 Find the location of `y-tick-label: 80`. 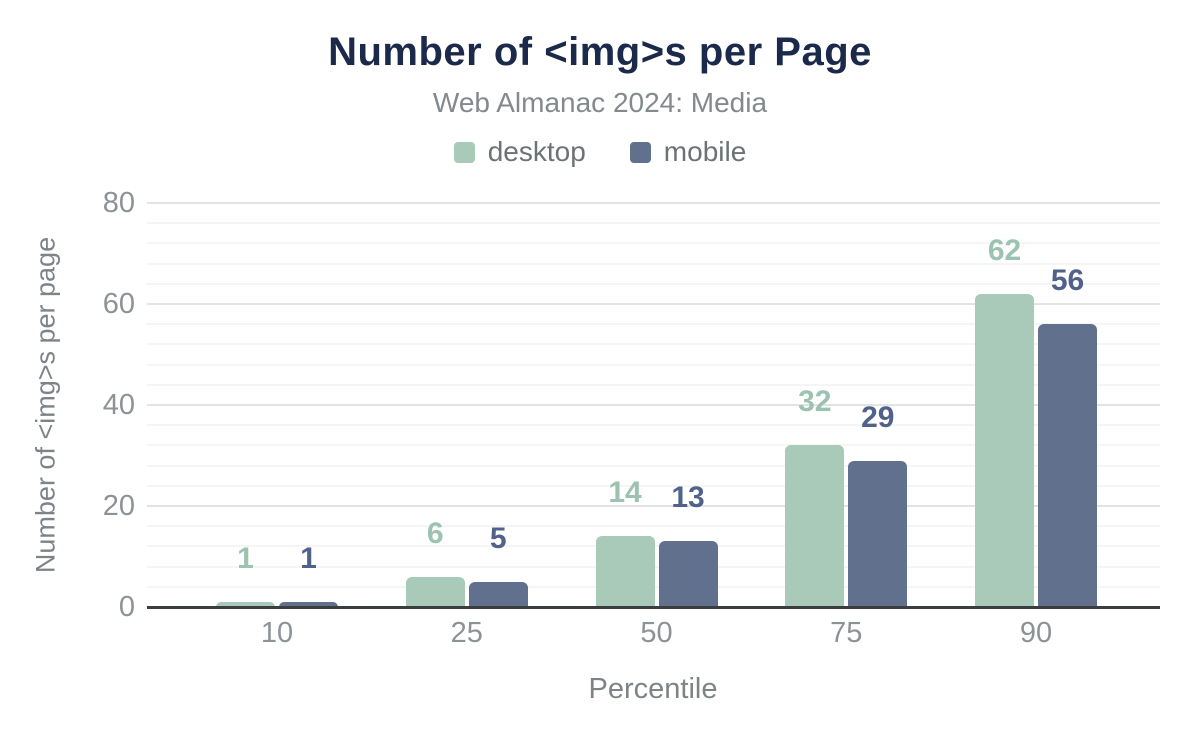

y-tick-label: 80 is located at coordinates (118, 203).